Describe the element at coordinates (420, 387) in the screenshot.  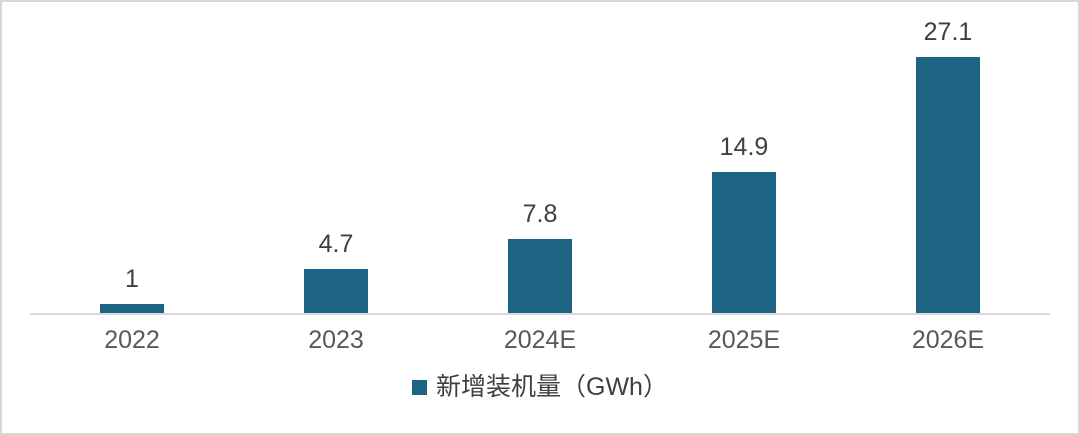
I see `legend-swatch-icon` at that location.